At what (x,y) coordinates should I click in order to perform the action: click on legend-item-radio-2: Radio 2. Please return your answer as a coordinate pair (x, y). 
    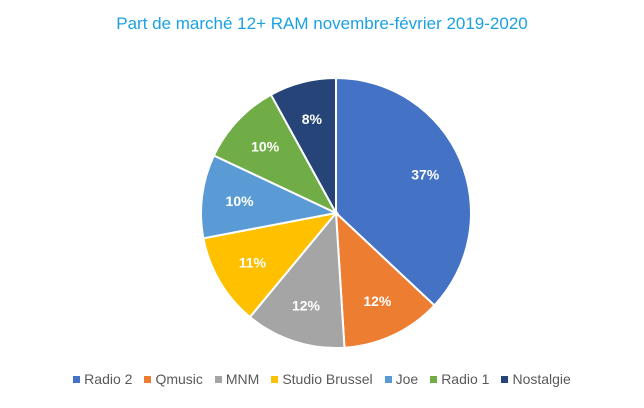
    Looking at the image, I should click on (102, 379).